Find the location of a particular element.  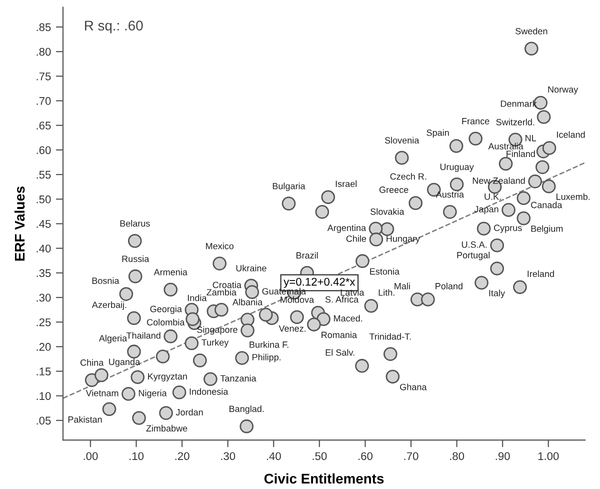

annotation: Estonia is located at coordinates (385, 271).